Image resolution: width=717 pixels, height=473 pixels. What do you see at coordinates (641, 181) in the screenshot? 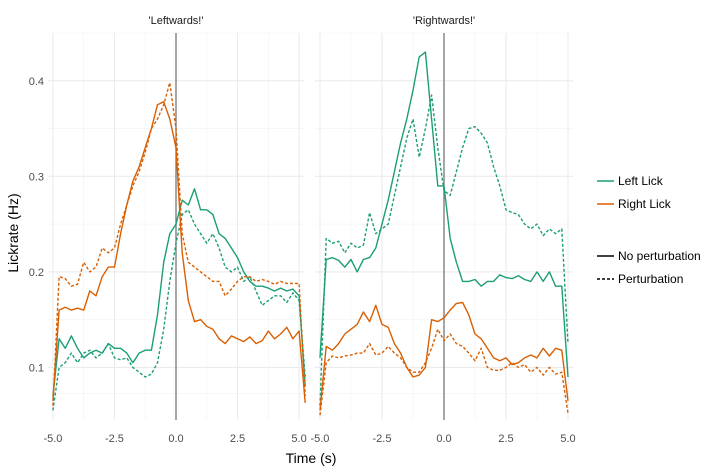
I see `legend-label-left-lick: Left Lick` at bounding box center [641, 181].